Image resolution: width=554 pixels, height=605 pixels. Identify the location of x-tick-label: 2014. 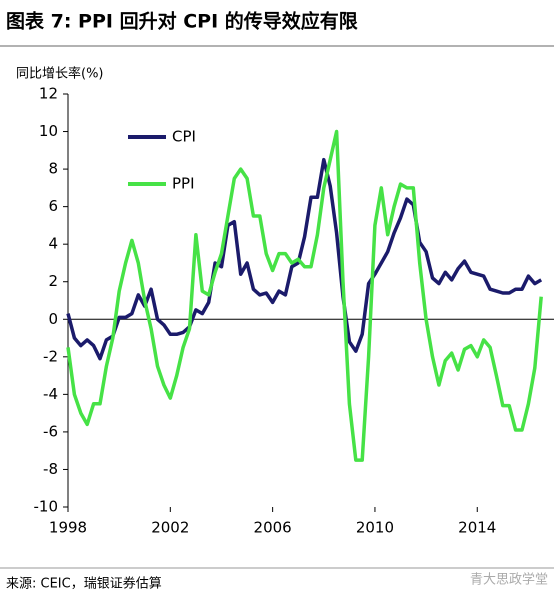
(477, 528).